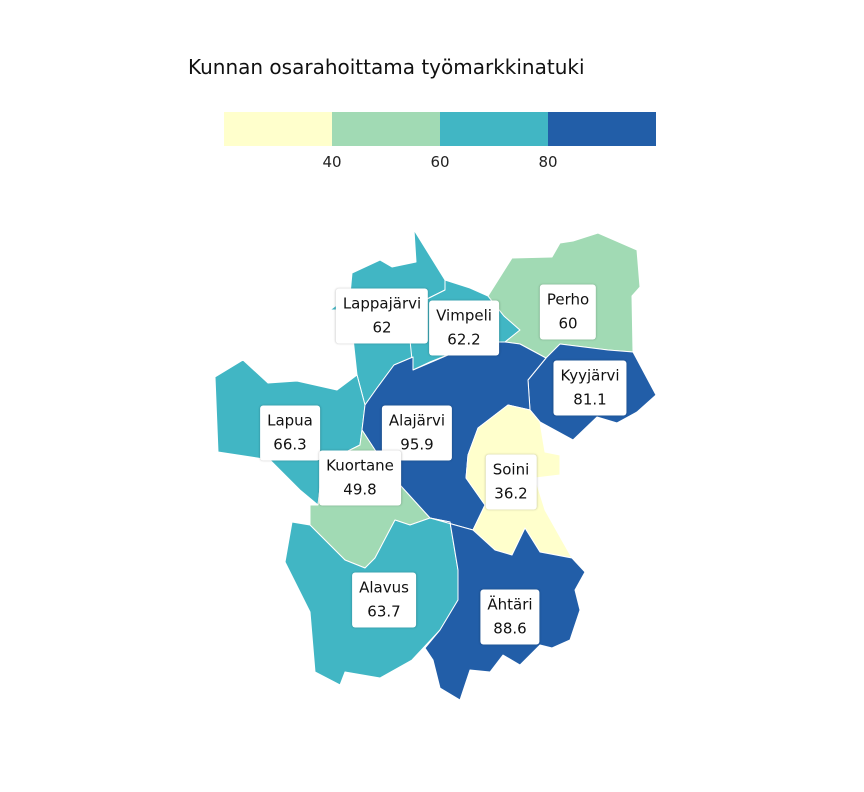 The width and height of the screenshot is (864, 792). What do you see at coordinates (510, 628) in the screenshot?
I see `region-value: 88.6` at bounding box center [510, 628].